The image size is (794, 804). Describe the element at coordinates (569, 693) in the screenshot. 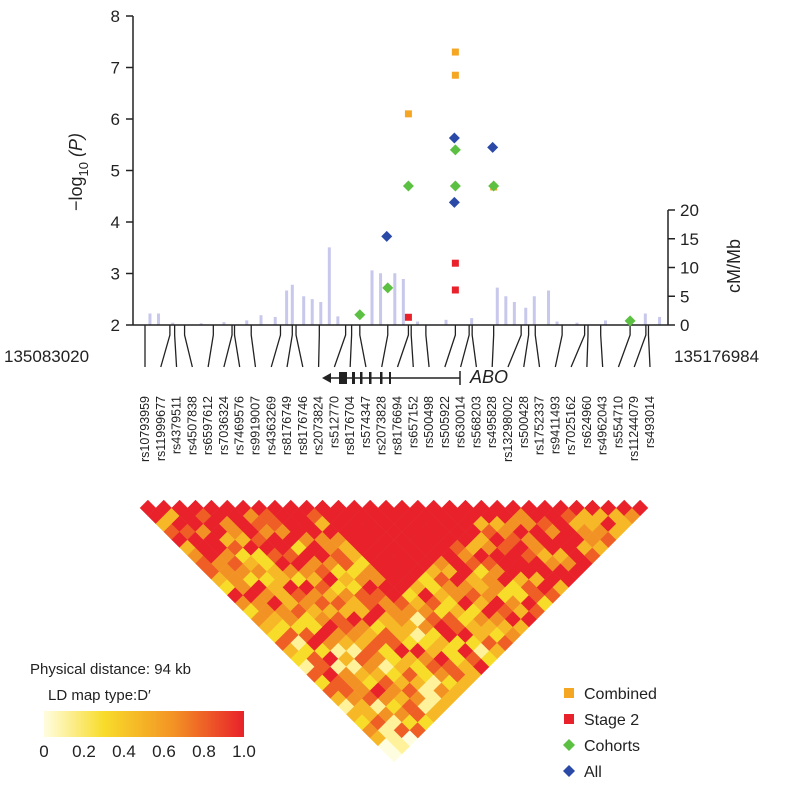

I see `legend-marker-combined` at that location.